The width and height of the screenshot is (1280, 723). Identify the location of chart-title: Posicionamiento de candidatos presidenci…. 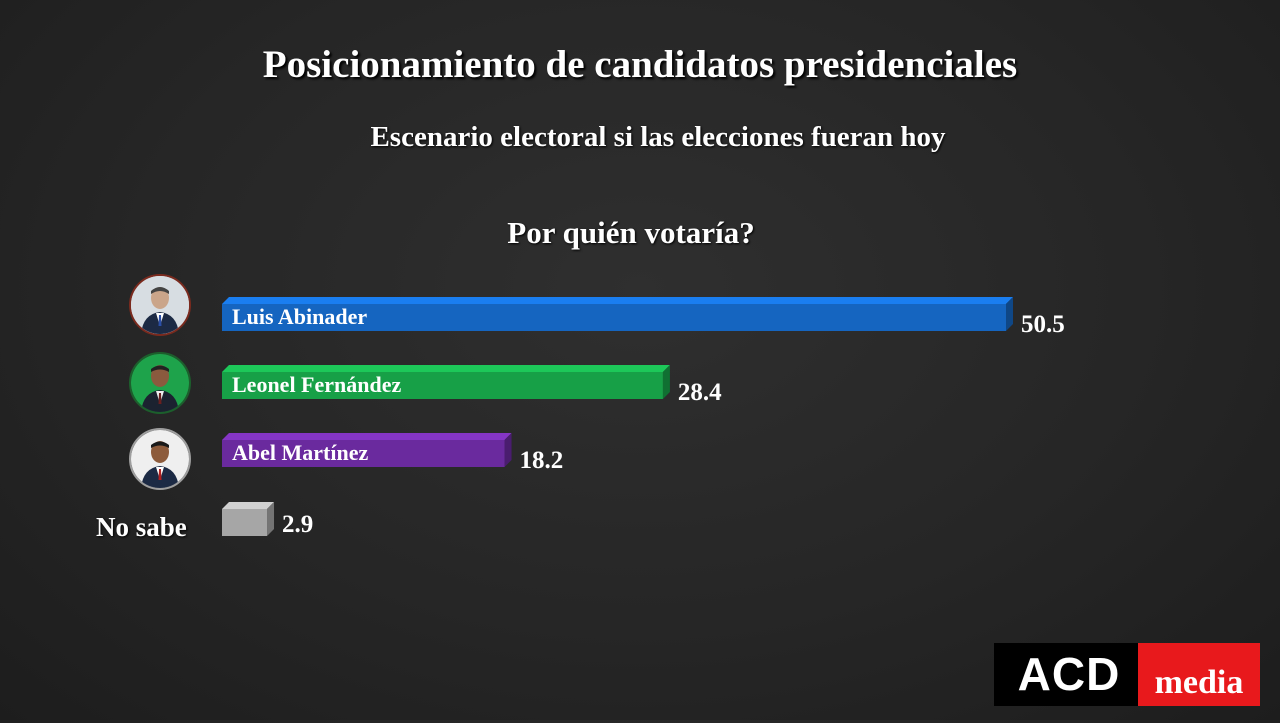
(640, 64).